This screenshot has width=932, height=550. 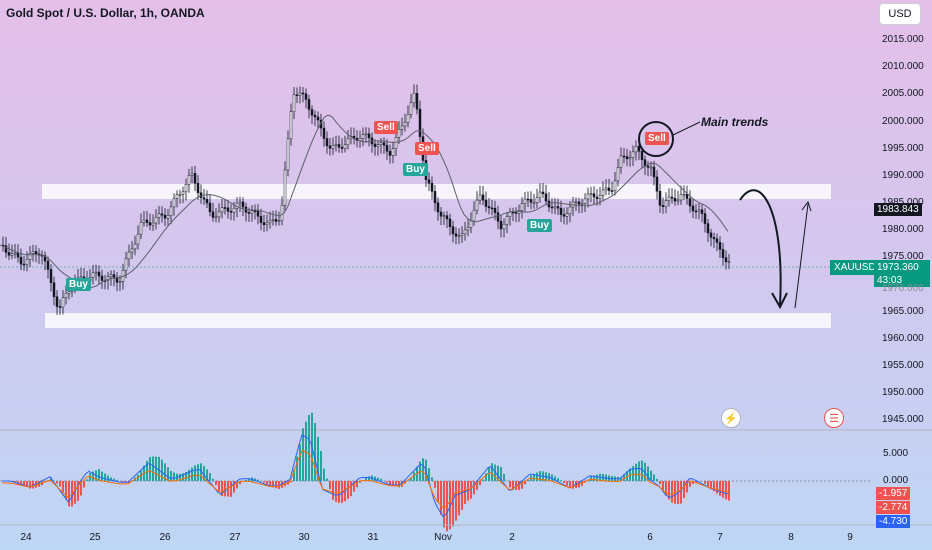 I want to click on us-flag-icon: ☰, so click(x=834, y=418).